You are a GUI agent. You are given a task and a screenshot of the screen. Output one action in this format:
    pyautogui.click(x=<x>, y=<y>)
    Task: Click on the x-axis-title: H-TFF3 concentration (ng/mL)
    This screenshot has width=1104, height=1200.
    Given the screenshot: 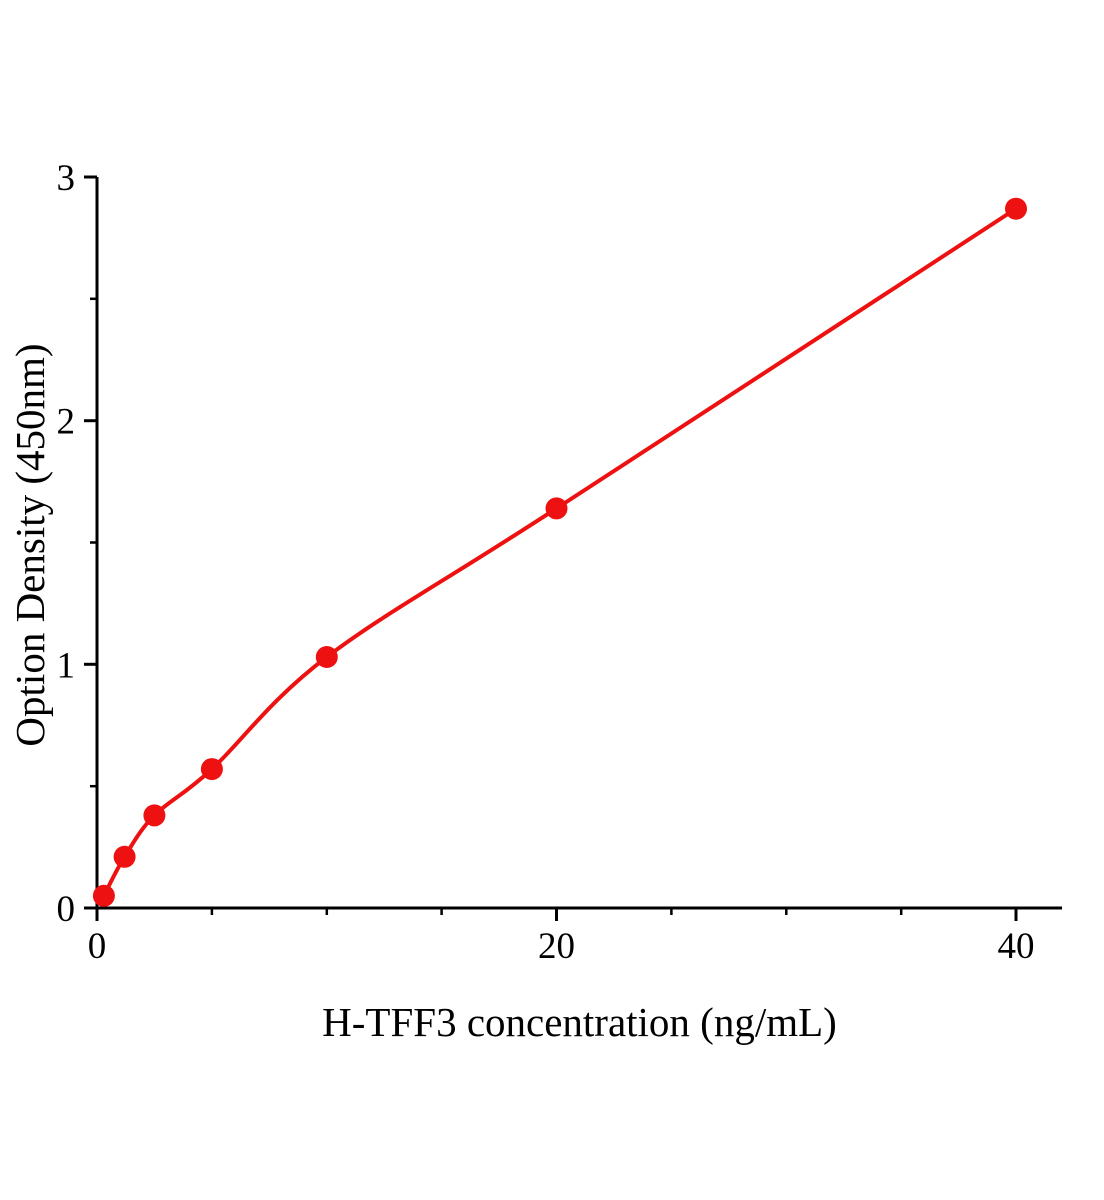 What is the action you would take?
    pyautogui.click(x=579, y=1022)
    